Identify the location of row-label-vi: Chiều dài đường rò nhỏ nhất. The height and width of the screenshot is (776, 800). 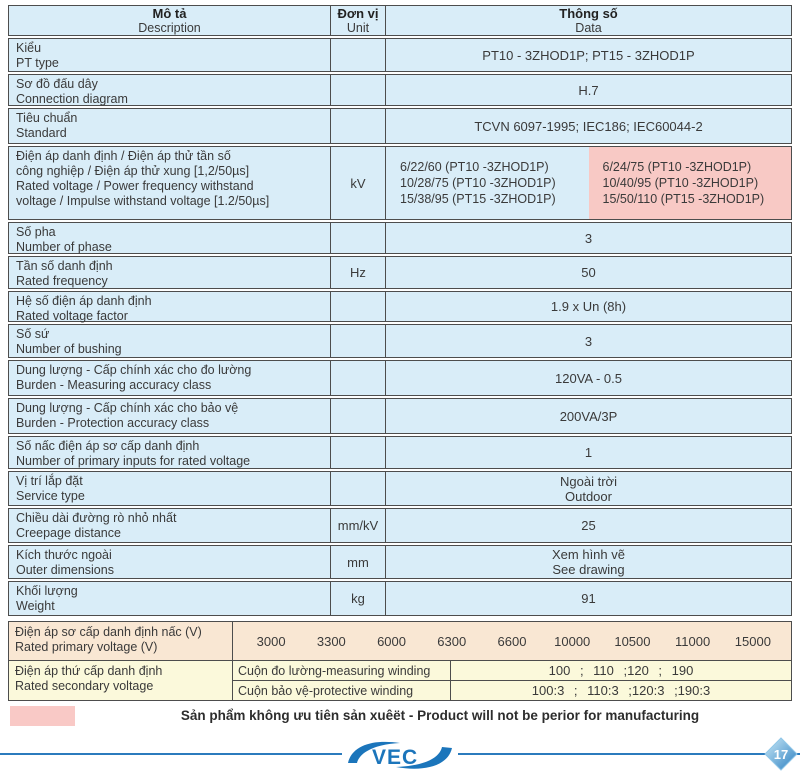
(96, 518).